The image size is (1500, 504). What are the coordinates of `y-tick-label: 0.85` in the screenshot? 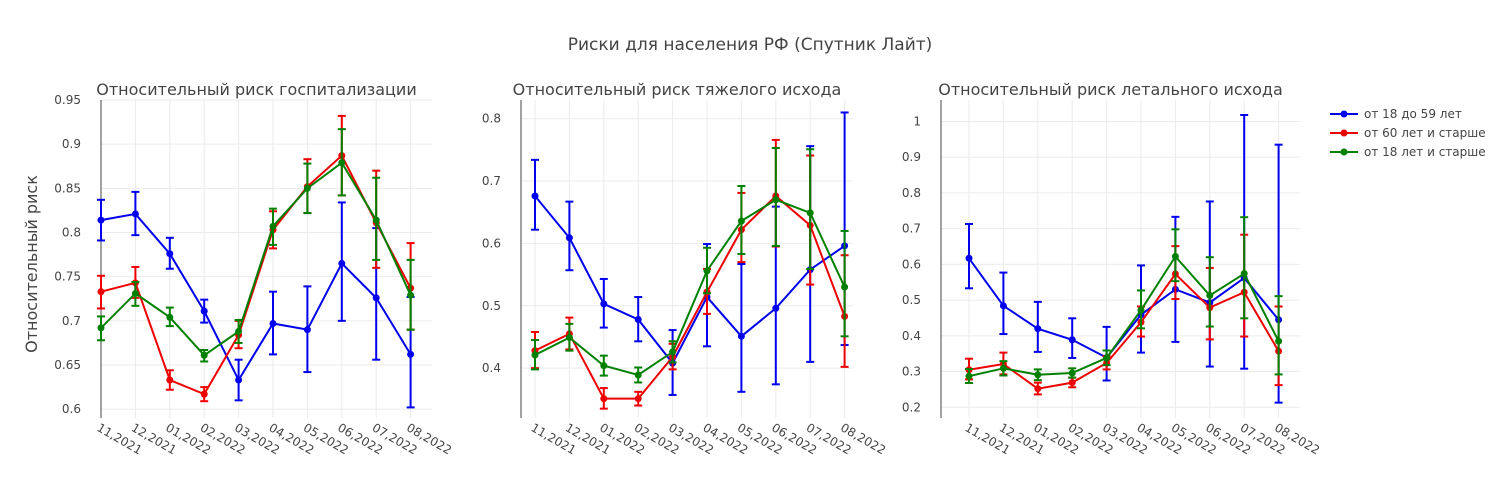 It's located at (67, 188).